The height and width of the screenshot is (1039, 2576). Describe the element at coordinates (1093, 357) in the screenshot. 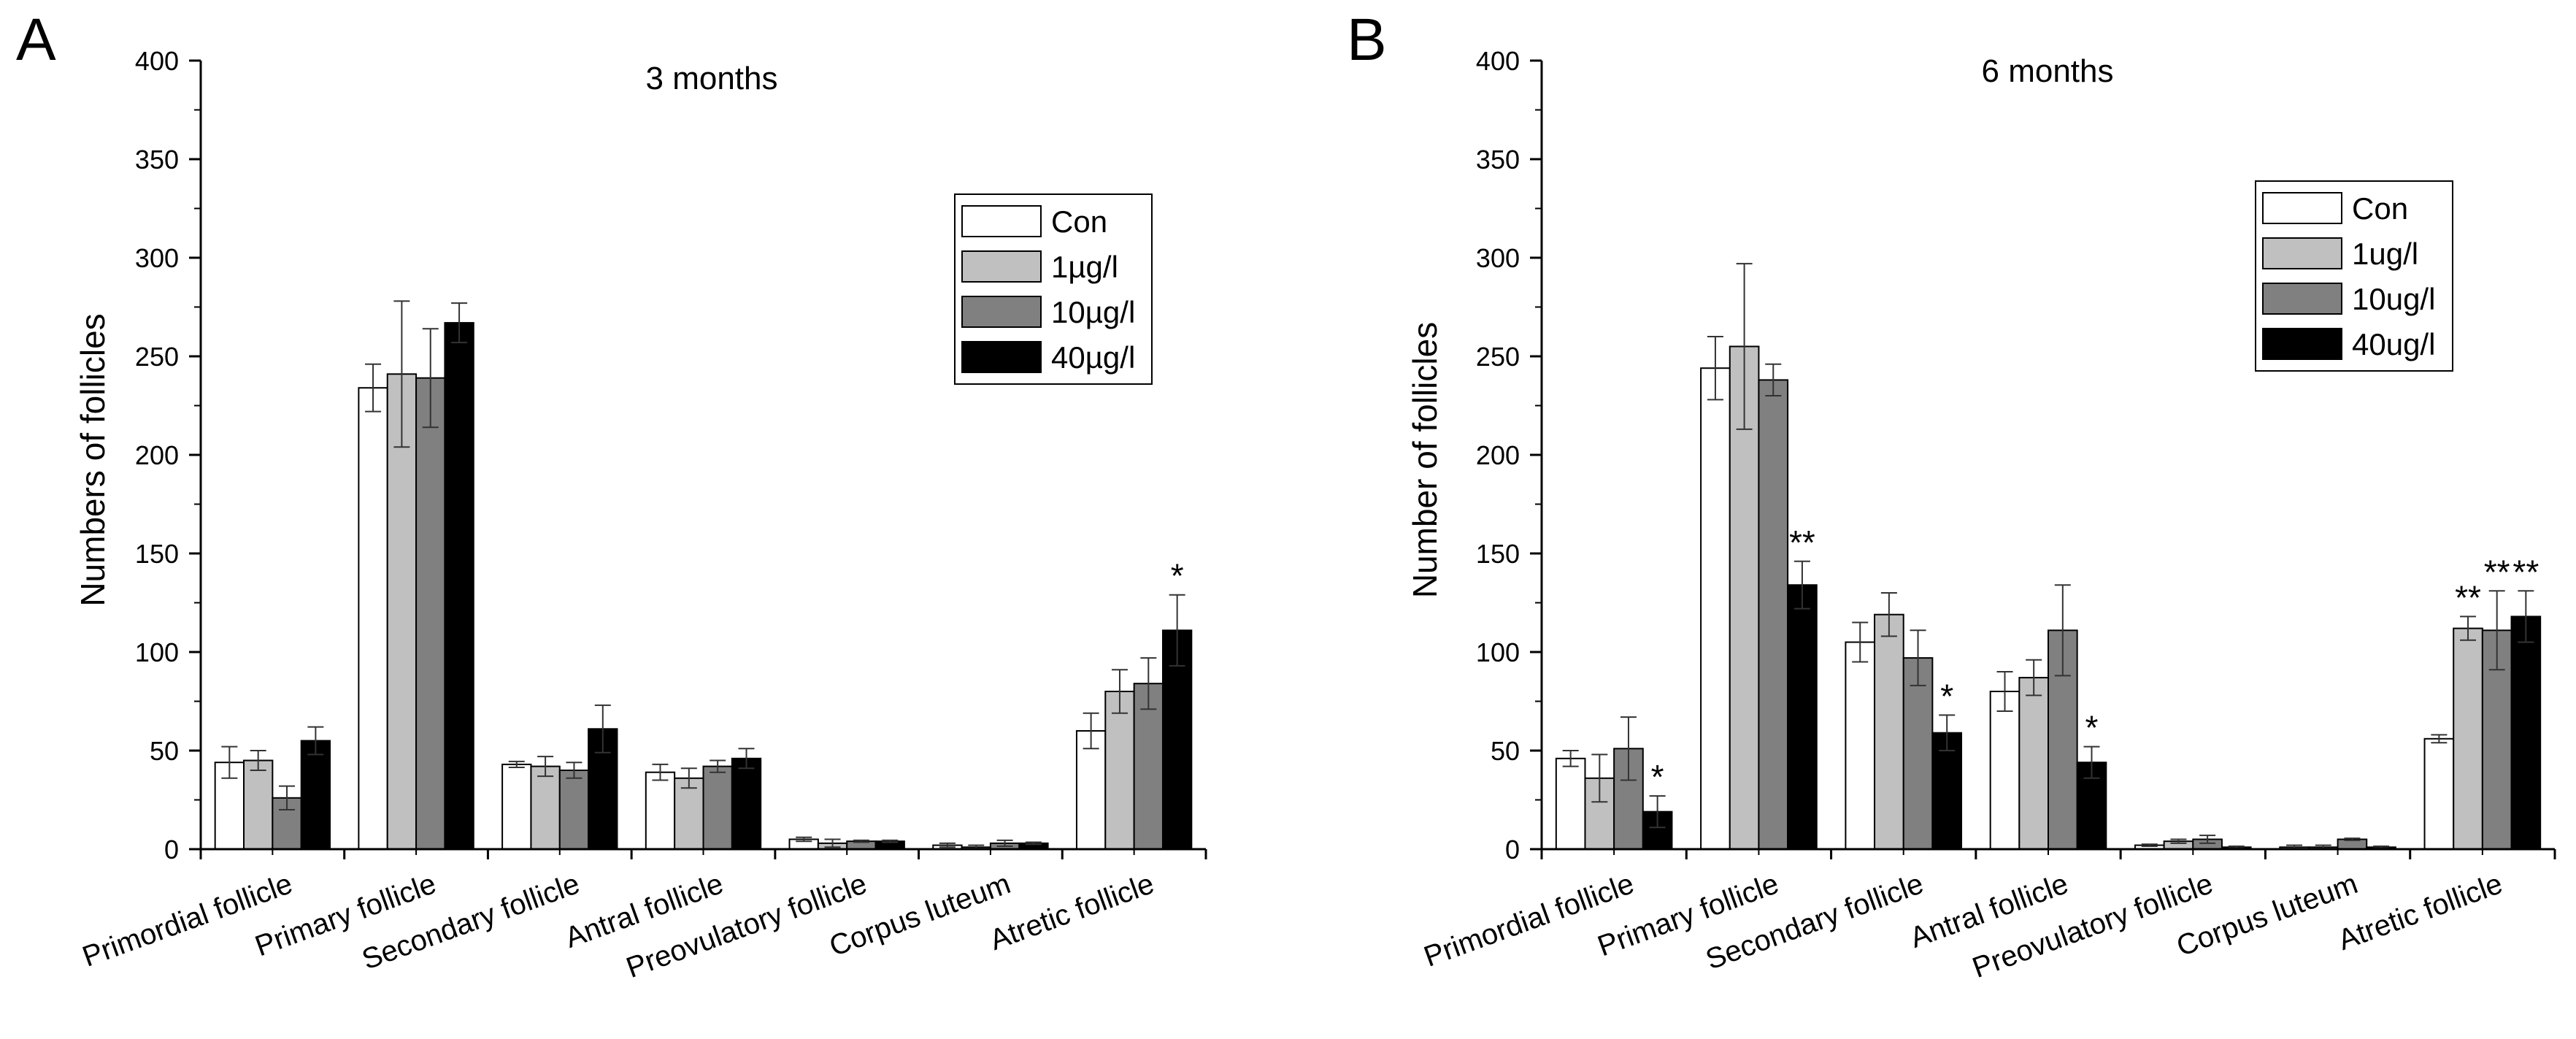

I see `legend-label: 40µg/l` at that location.